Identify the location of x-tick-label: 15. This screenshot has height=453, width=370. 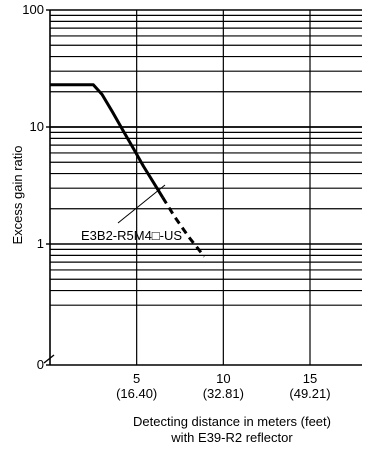
(310, 378).